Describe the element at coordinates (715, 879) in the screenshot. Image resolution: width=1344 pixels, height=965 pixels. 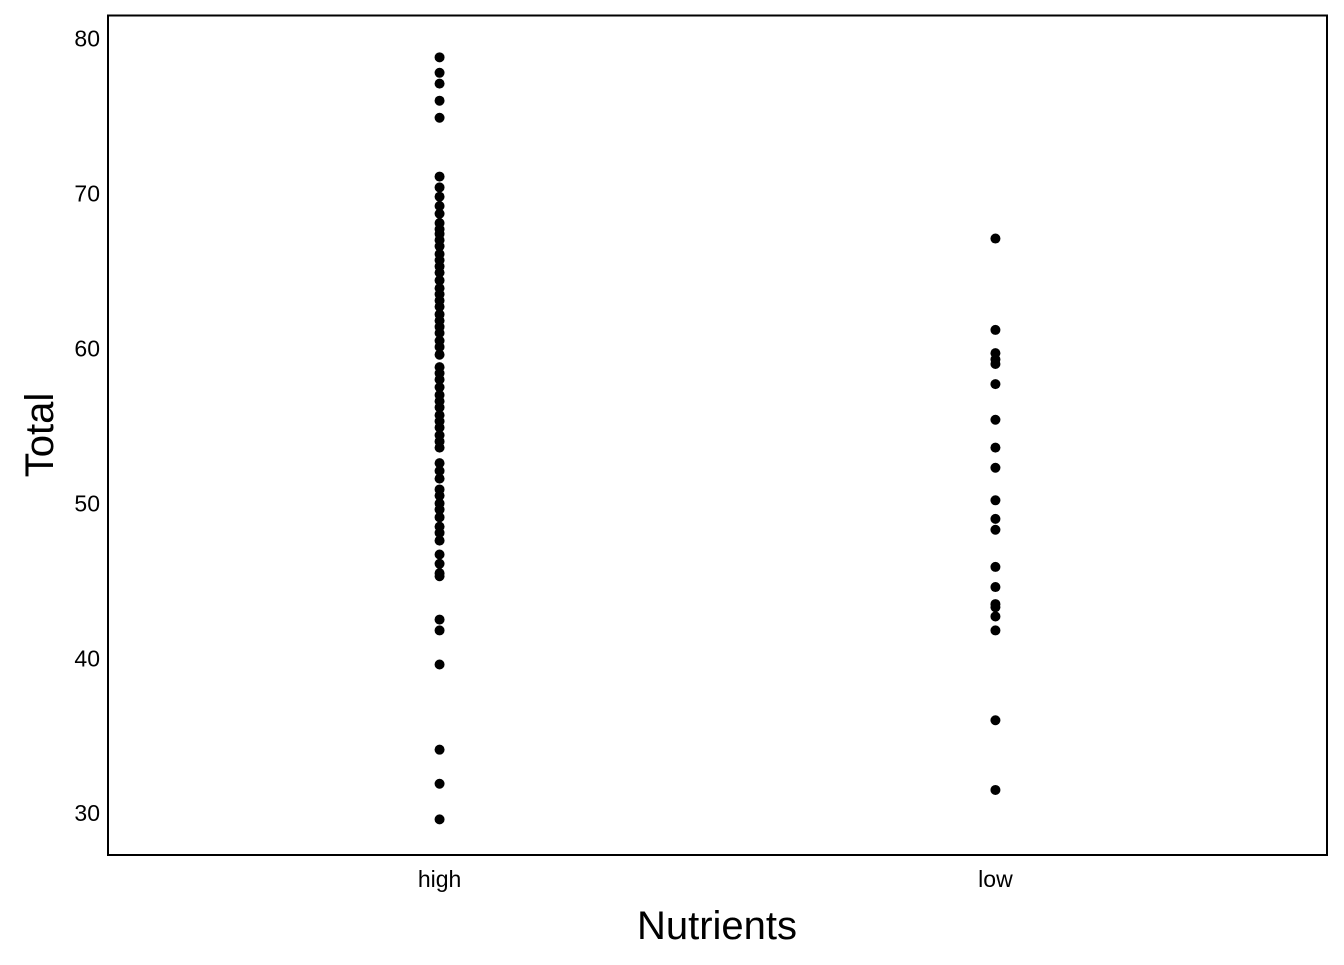
I see `x-axis-ticks: high low` at that location.